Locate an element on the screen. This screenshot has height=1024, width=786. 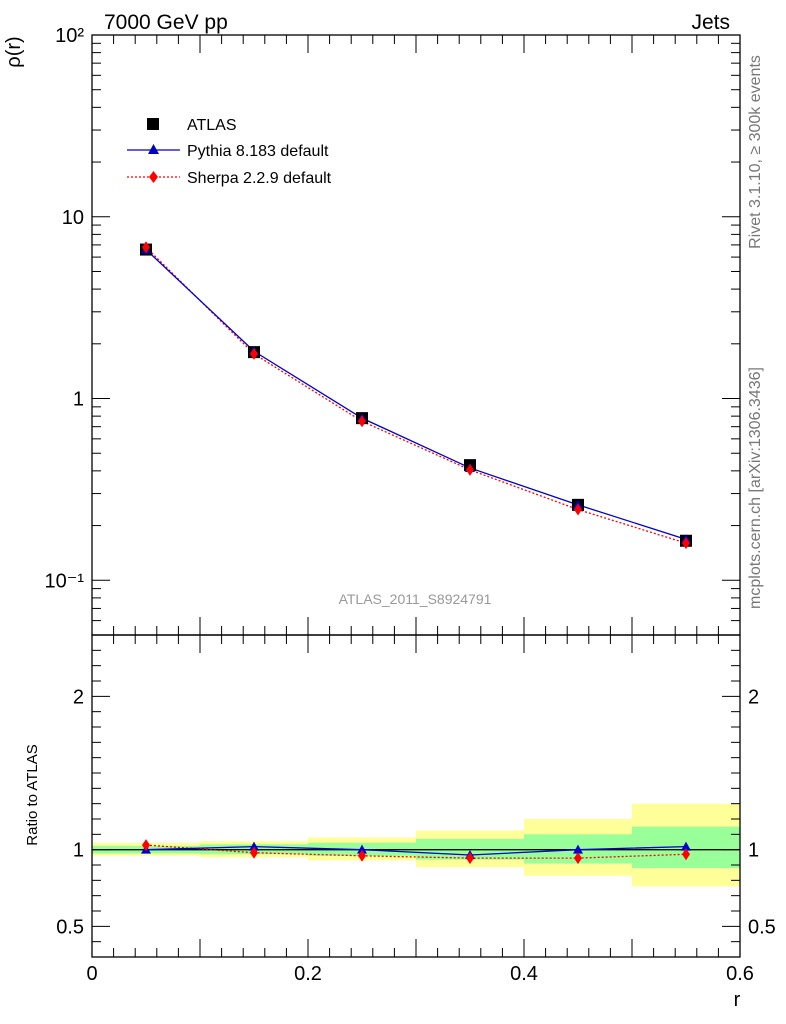
header-left-label: 7000 GeV pp is located at coordinates (166, 22).